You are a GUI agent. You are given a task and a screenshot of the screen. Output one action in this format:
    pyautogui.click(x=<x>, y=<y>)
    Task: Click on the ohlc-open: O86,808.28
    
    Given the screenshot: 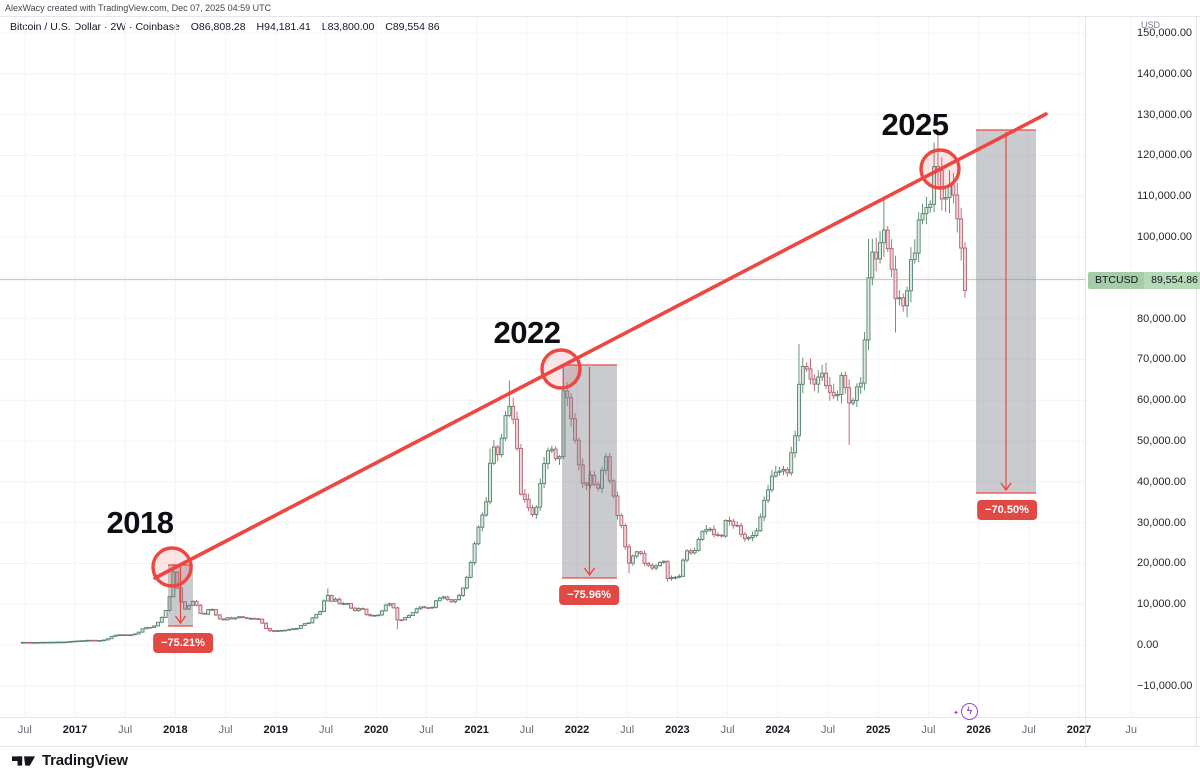 What is the action you would take?
    pyautogui.click(x=218, y=27)
    